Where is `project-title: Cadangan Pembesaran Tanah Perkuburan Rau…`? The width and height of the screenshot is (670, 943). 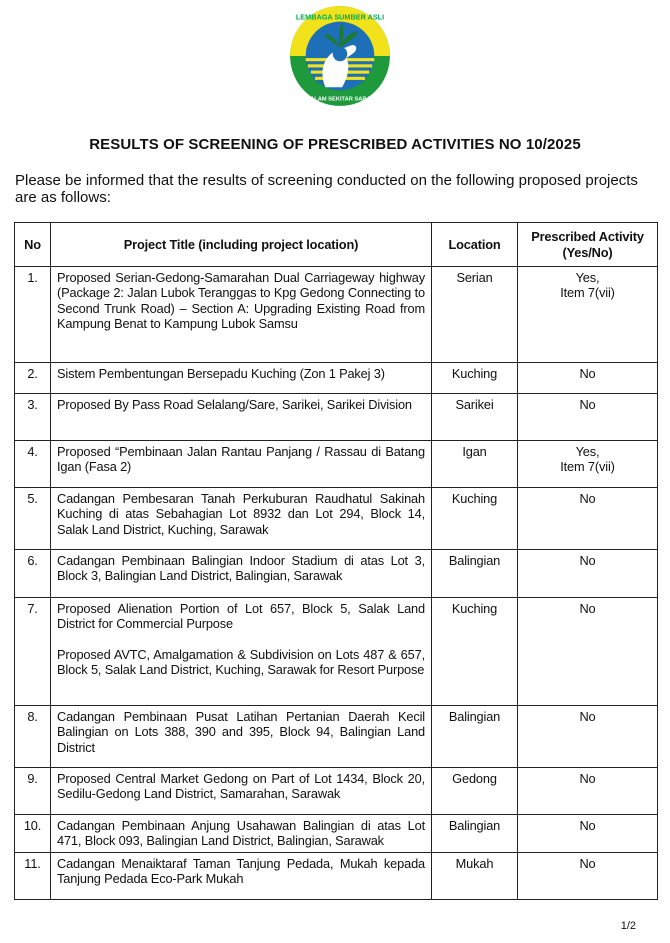
project-title: Cadangan Pembesaran Tanah Perkuburan Rau… is located at coordinates (241, 514).